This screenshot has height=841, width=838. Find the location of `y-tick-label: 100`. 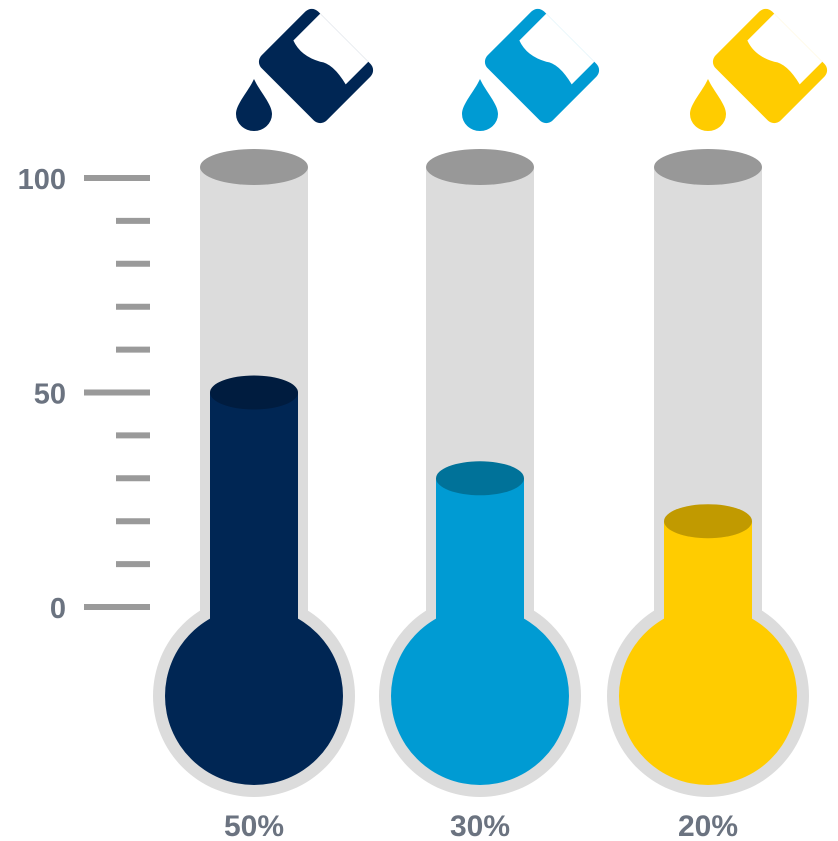

y-tick-label: 100 is located at coordinates (42, 180).